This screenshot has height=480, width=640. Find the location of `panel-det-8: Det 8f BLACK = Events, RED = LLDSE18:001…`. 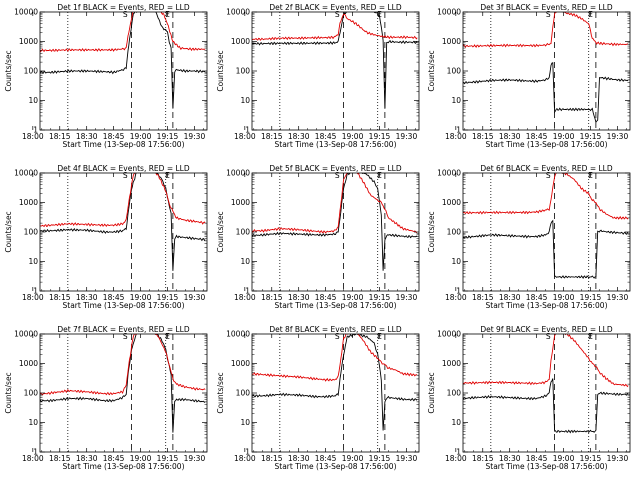

panel-det-8: Det 8f BLACK = Events, RED = LLDSE18:001… is located at coordinates (318, 398).